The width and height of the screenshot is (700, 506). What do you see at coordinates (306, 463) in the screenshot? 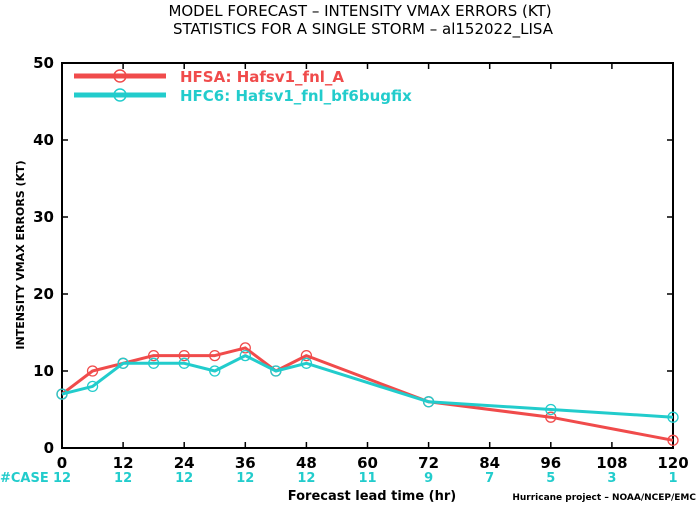
I see `x-tick-label: 48` at bounding box center [306, 463].